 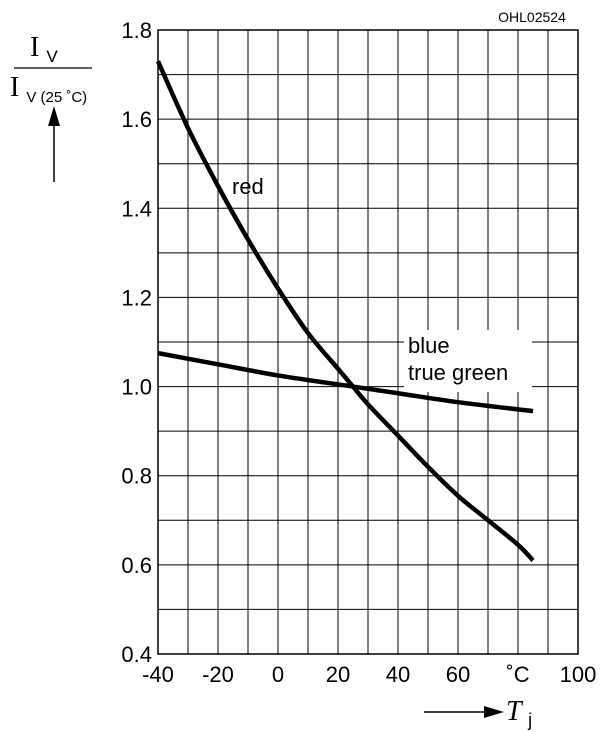 I want to click on x-tick-label: 0, so click(x=278, y=674).